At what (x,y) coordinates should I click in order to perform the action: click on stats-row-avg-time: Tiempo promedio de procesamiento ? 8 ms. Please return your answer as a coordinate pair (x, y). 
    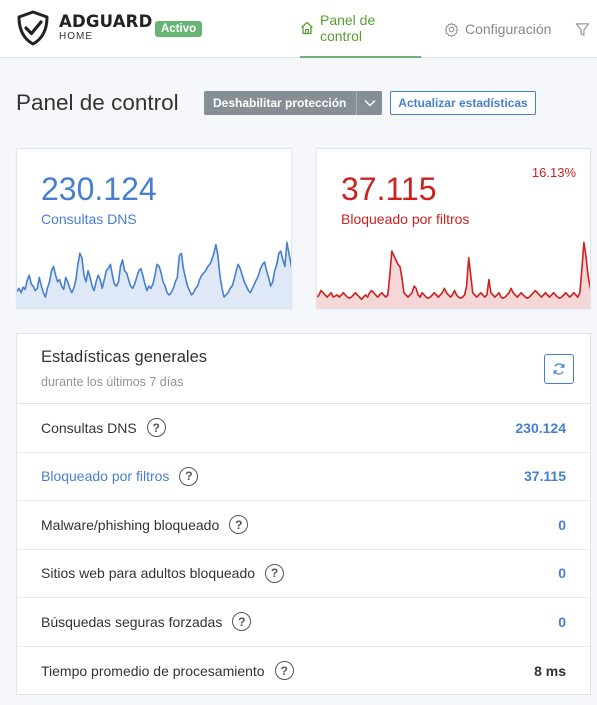
    Looking at the image, I should click on (303, 671).